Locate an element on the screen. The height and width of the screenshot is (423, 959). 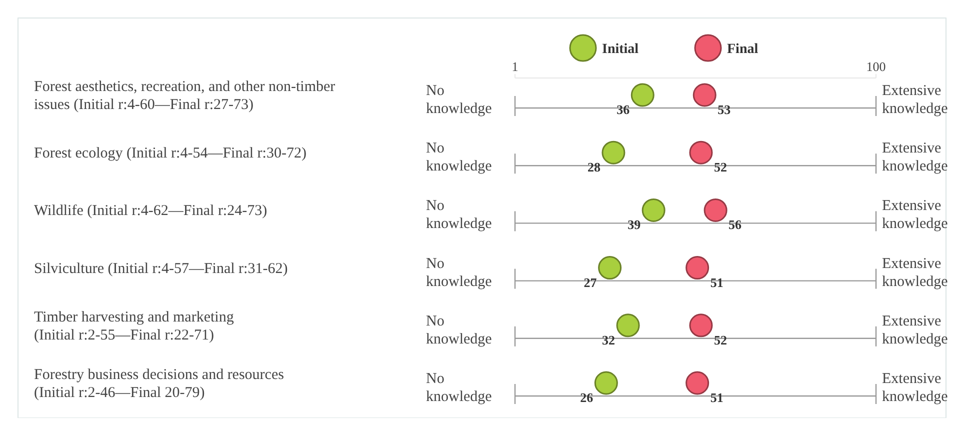
data-label: 27 is located at coordinates (591, 282).